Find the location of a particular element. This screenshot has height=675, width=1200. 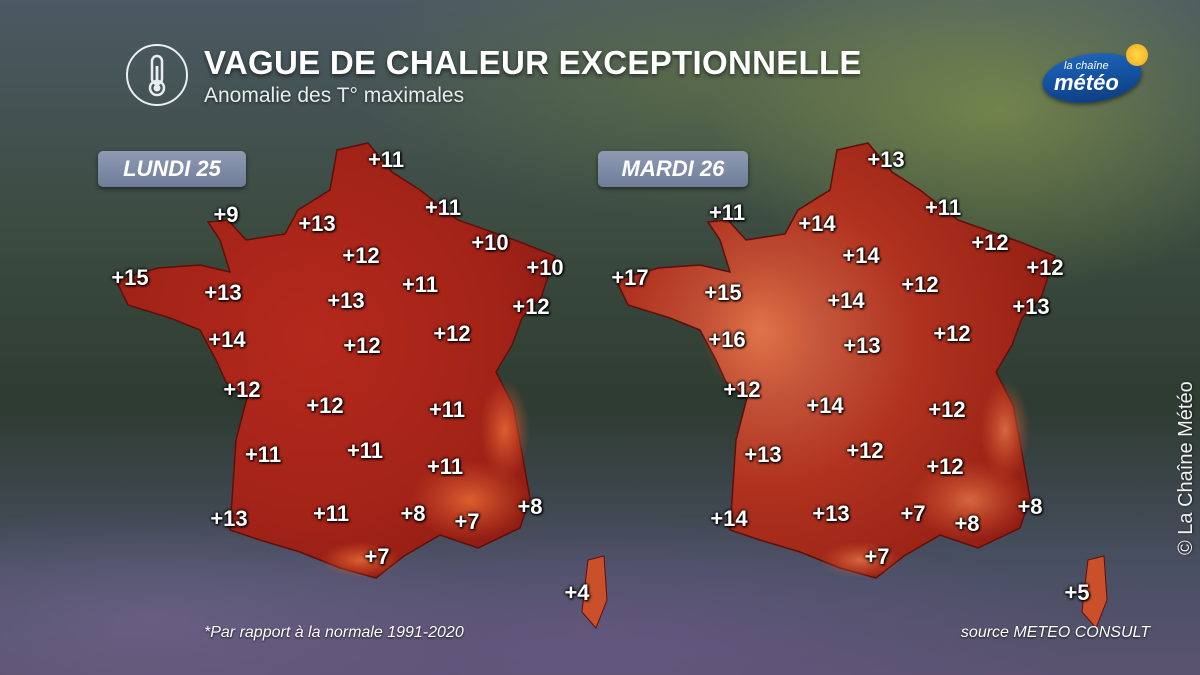

logo-text-small: la chaîne is located at coordinates (1086, 66).